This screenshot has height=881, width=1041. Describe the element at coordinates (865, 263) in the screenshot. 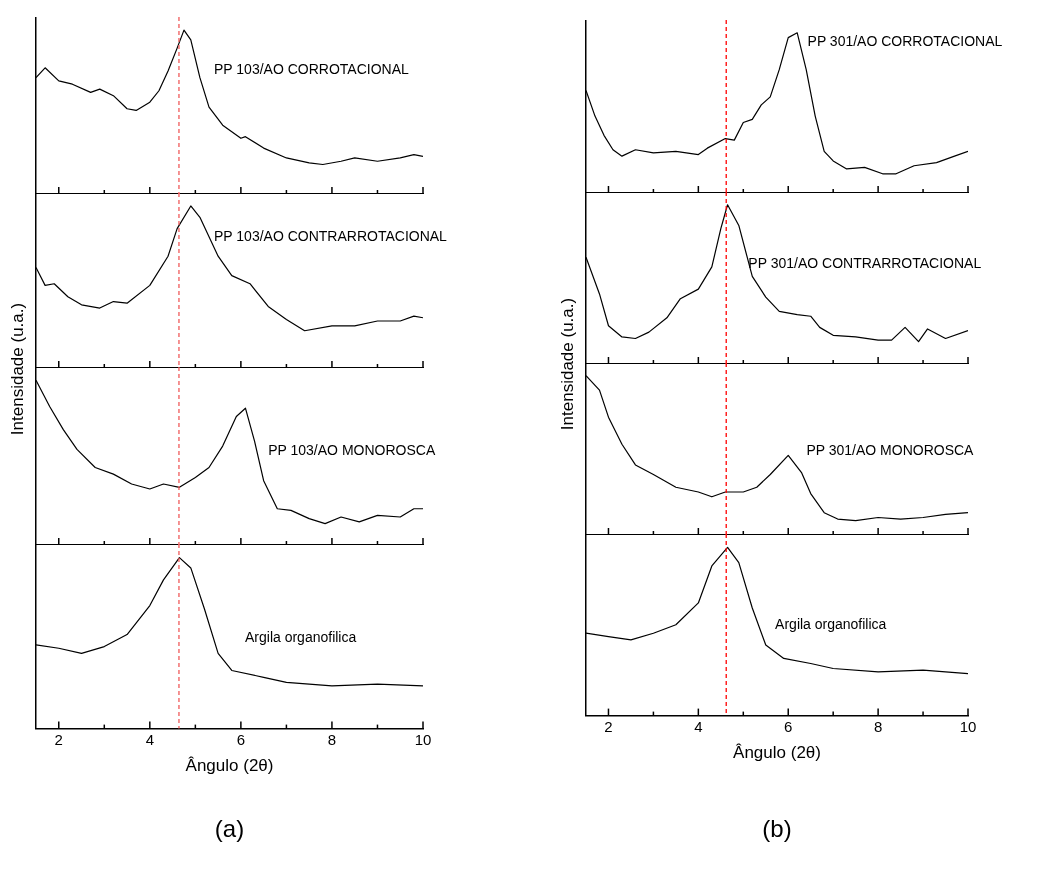

I see `series-label: PP 301/AO CONTRARROTACIONAL` at that location.